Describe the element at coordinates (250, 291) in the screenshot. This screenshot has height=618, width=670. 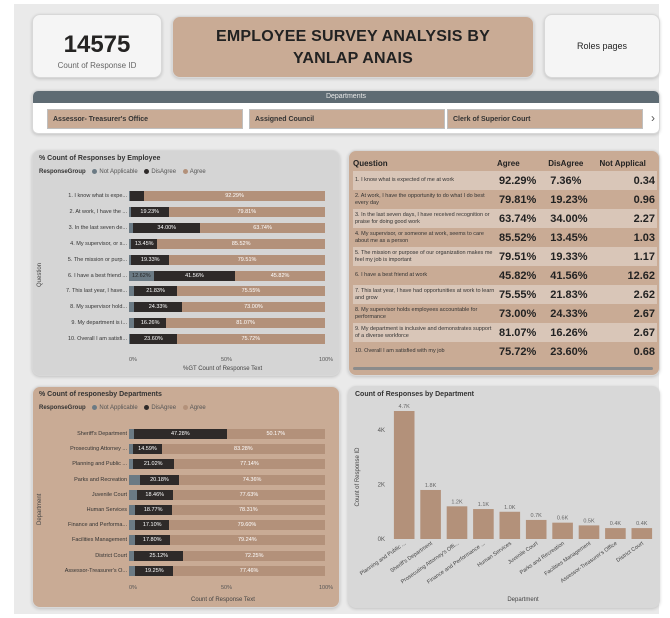
I see `bar-segment-ag: 75.55%` at that location.